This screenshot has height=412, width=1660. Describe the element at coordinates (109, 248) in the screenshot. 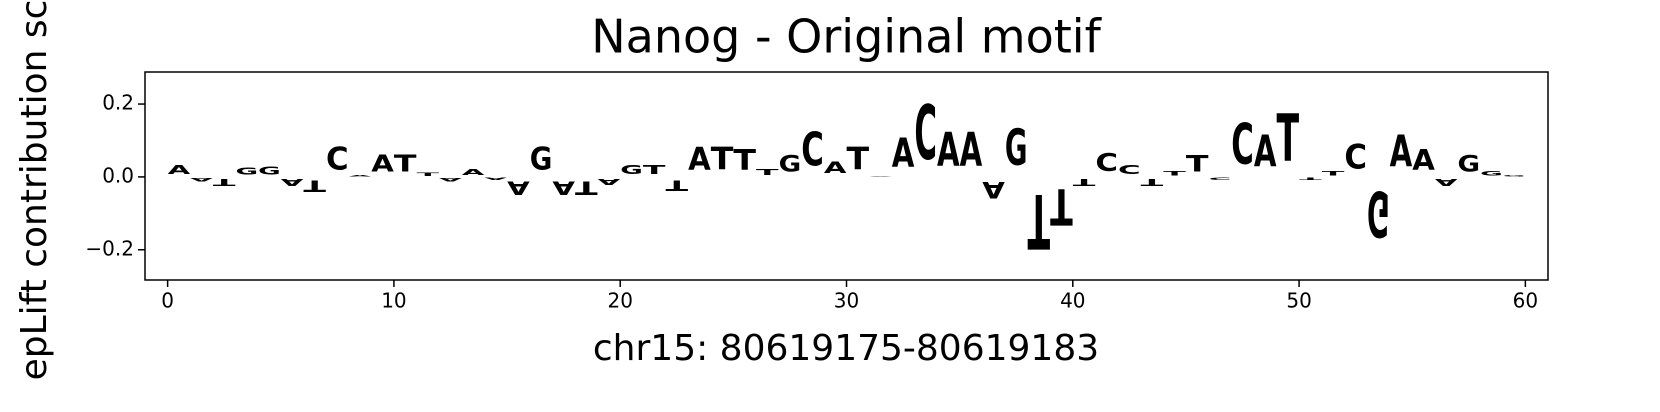

I see `y-tick-label: −0.2` at that location.